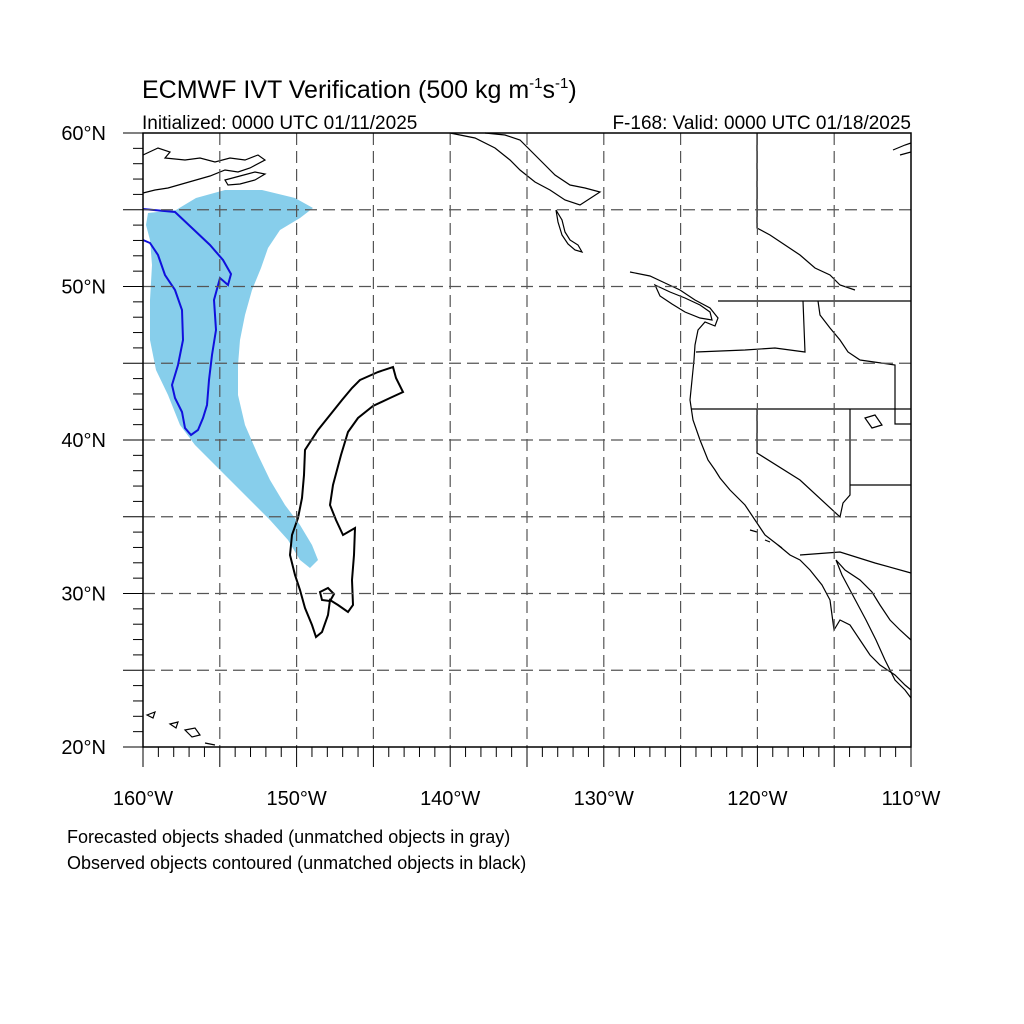 The width and height of the screenshot is (1024, 1024). I want to click on state-border-wa-or, so click(750, 326).